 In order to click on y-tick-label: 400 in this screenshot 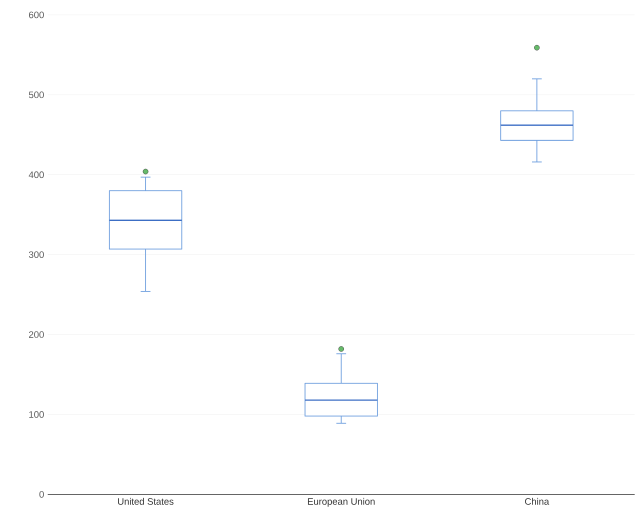, I will do `click(36, 174)`.